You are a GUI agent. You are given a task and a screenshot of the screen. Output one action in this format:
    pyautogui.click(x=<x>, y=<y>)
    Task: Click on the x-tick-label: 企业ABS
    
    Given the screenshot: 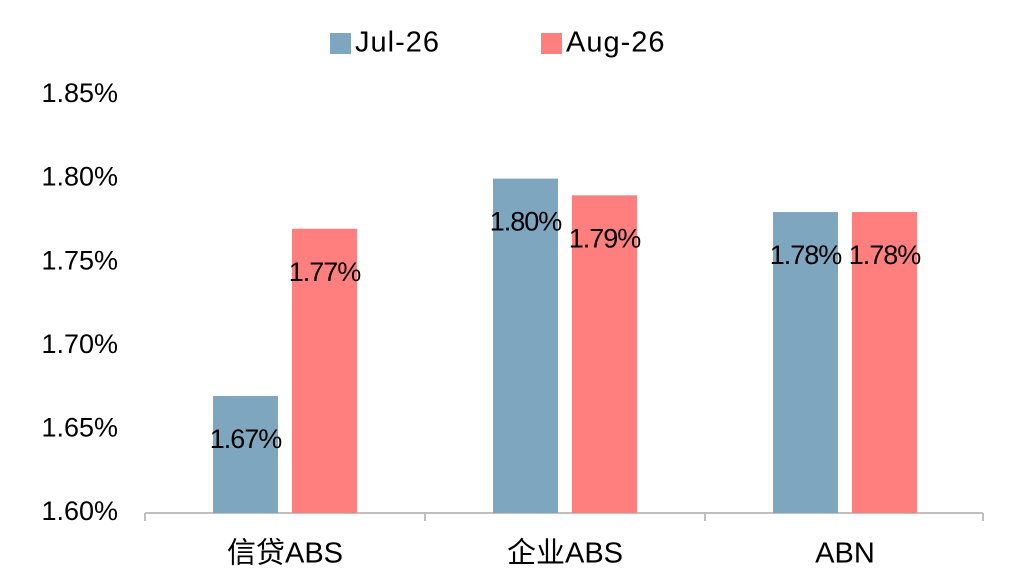 What is the action you would take?
    pyautogui.click(x=565, y=553)
    